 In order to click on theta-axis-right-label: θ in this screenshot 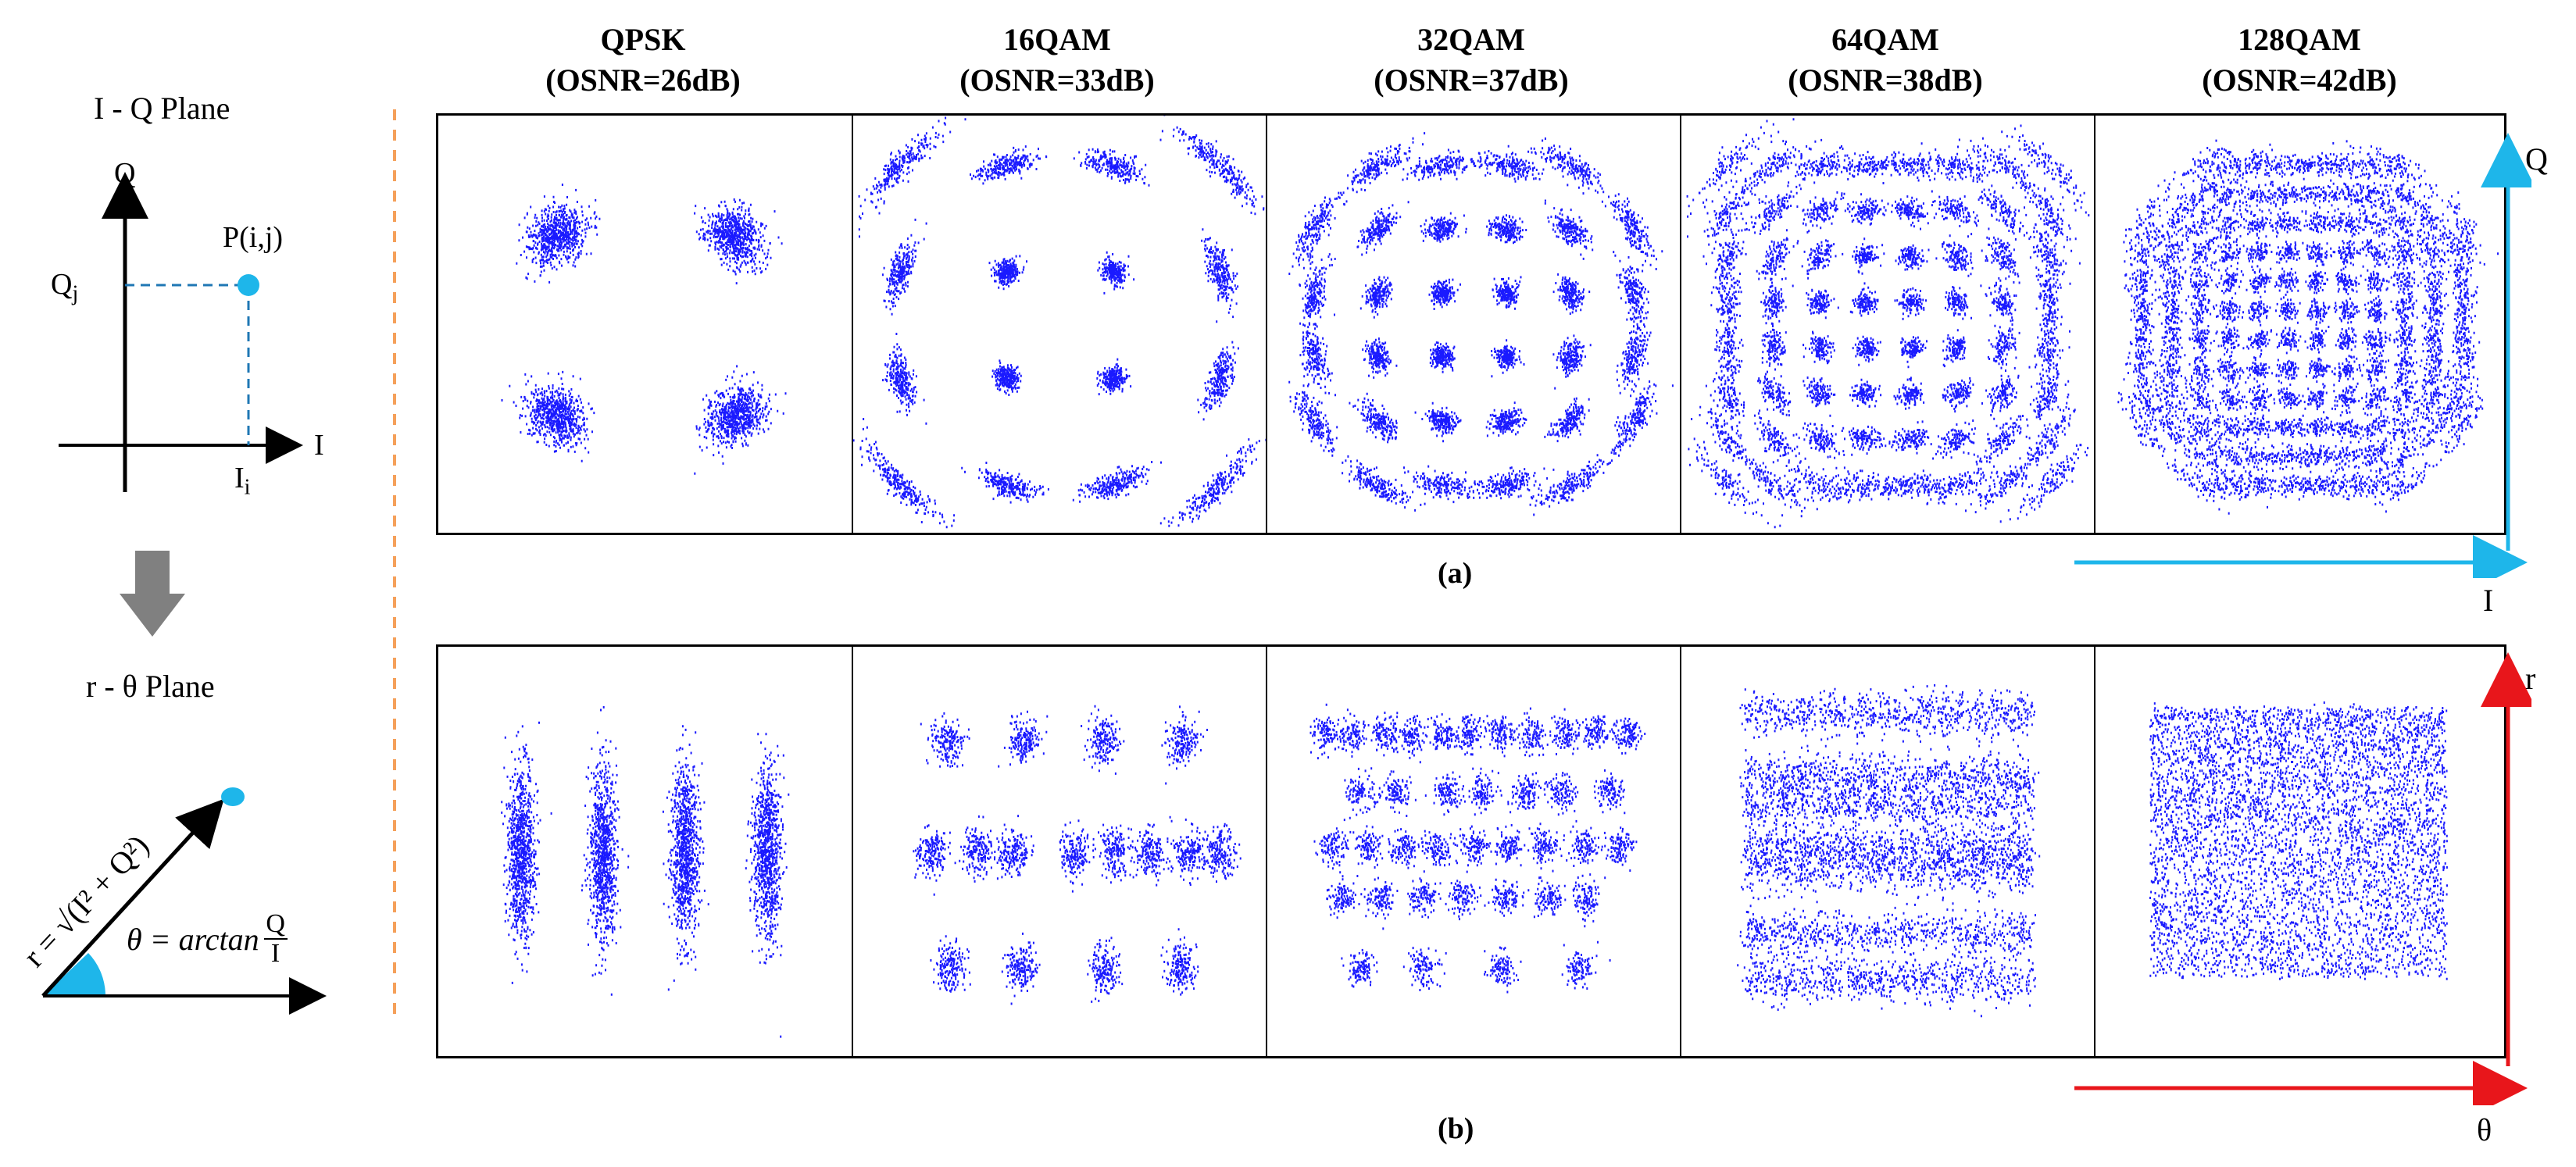, I will do `click(2484, 1129)`.